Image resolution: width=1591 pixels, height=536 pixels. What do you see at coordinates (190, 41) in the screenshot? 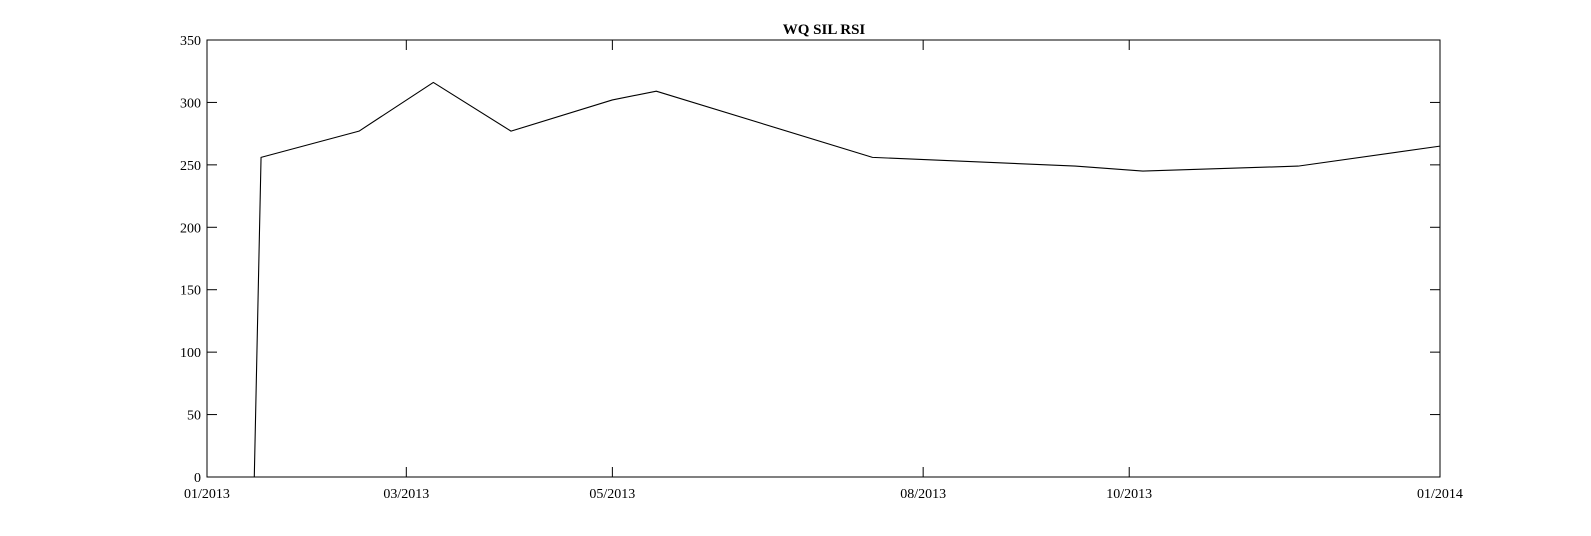
I see `y-tick-label: 350` at bounding box center [190, 41].